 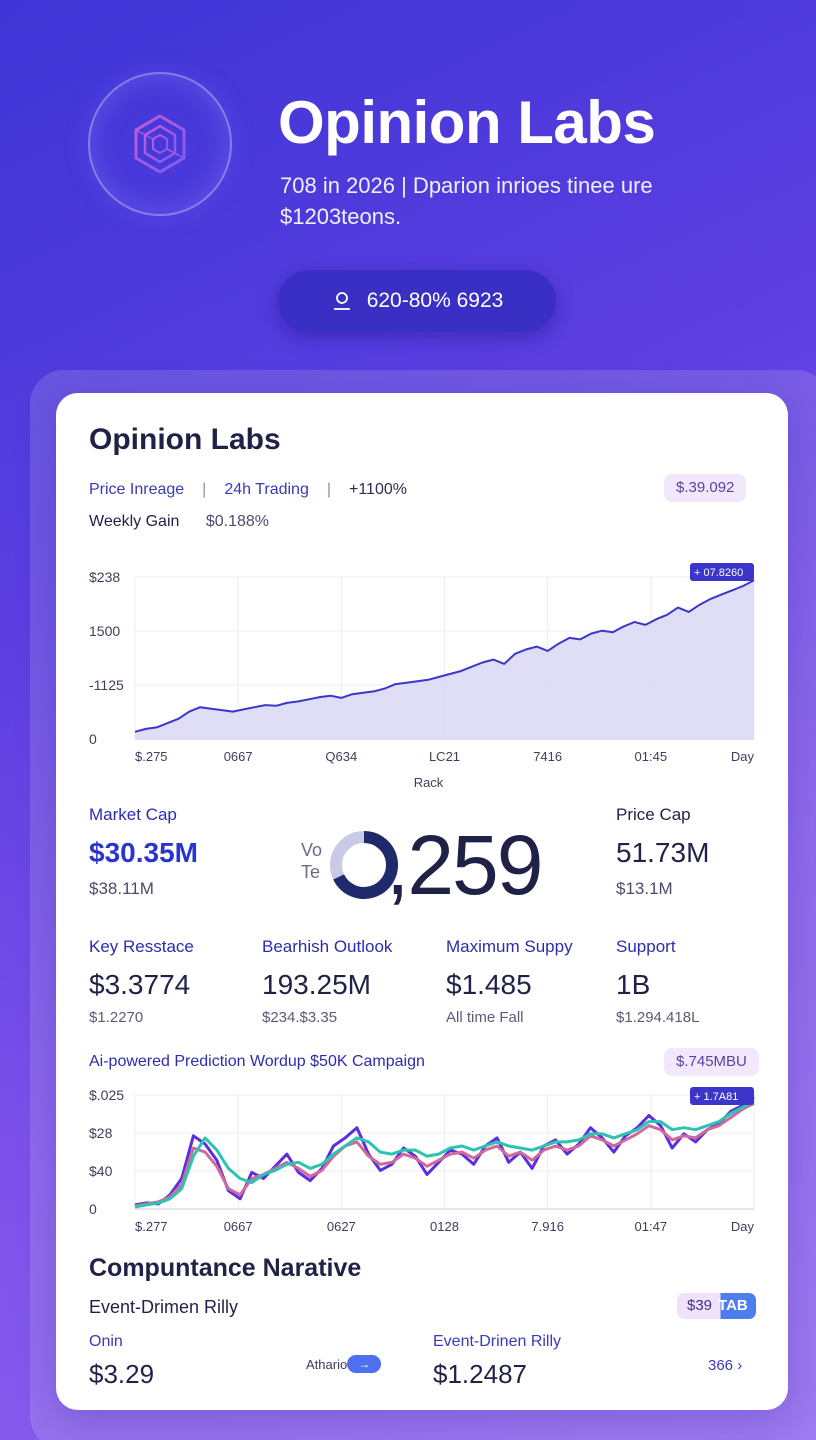 I want to click on hero-subtitle-line1: 708 in 2026 | Dparion inrioes tinee ure, so click(x=466, y=185).